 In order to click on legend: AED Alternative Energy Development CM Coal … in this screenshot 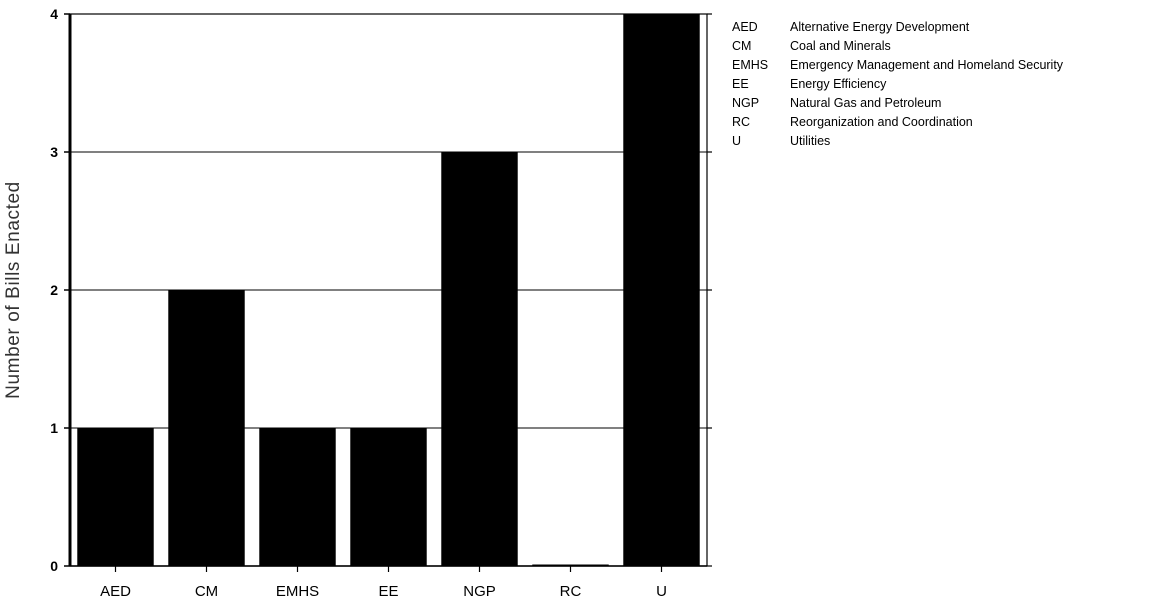, I will do `click(897, 84)`.